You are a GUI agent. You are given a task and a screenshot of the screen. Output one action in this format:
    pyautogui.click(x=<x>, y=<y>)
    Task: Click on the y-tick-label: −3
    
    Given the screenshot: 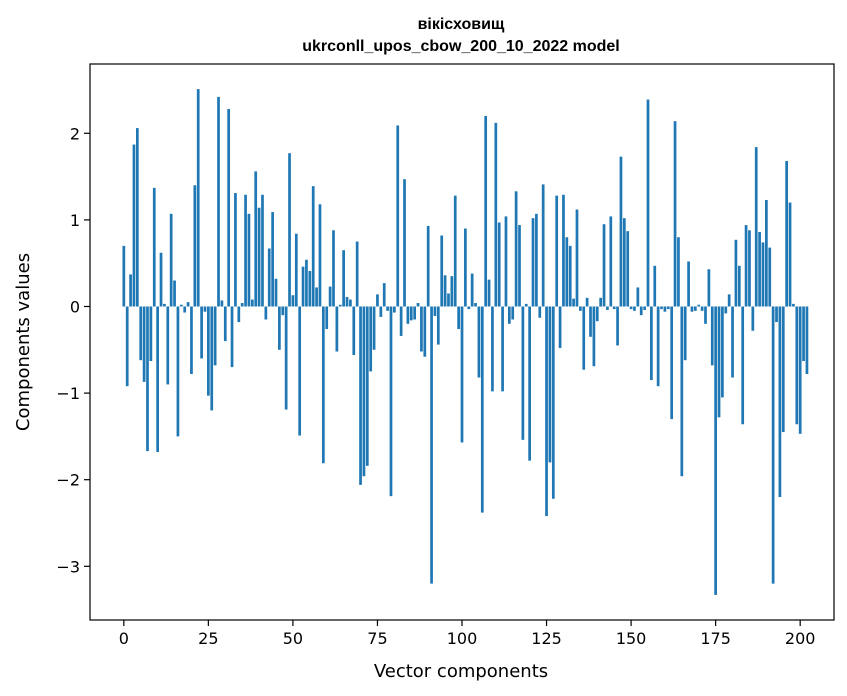 What is the action you would take?
    pyautogui.click(x=68, y=566)
    